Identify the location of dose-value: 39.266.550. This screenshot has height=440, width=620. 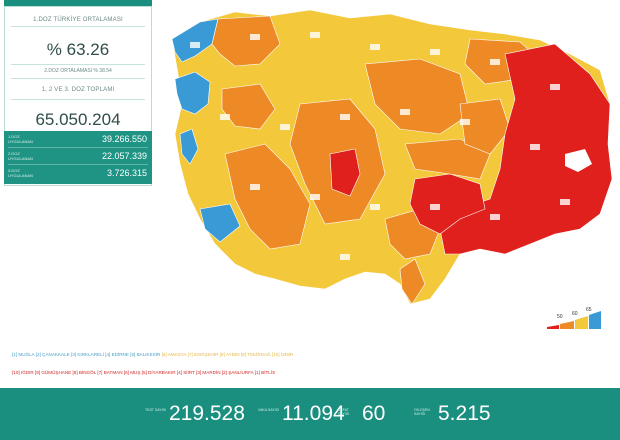
(124, 139).